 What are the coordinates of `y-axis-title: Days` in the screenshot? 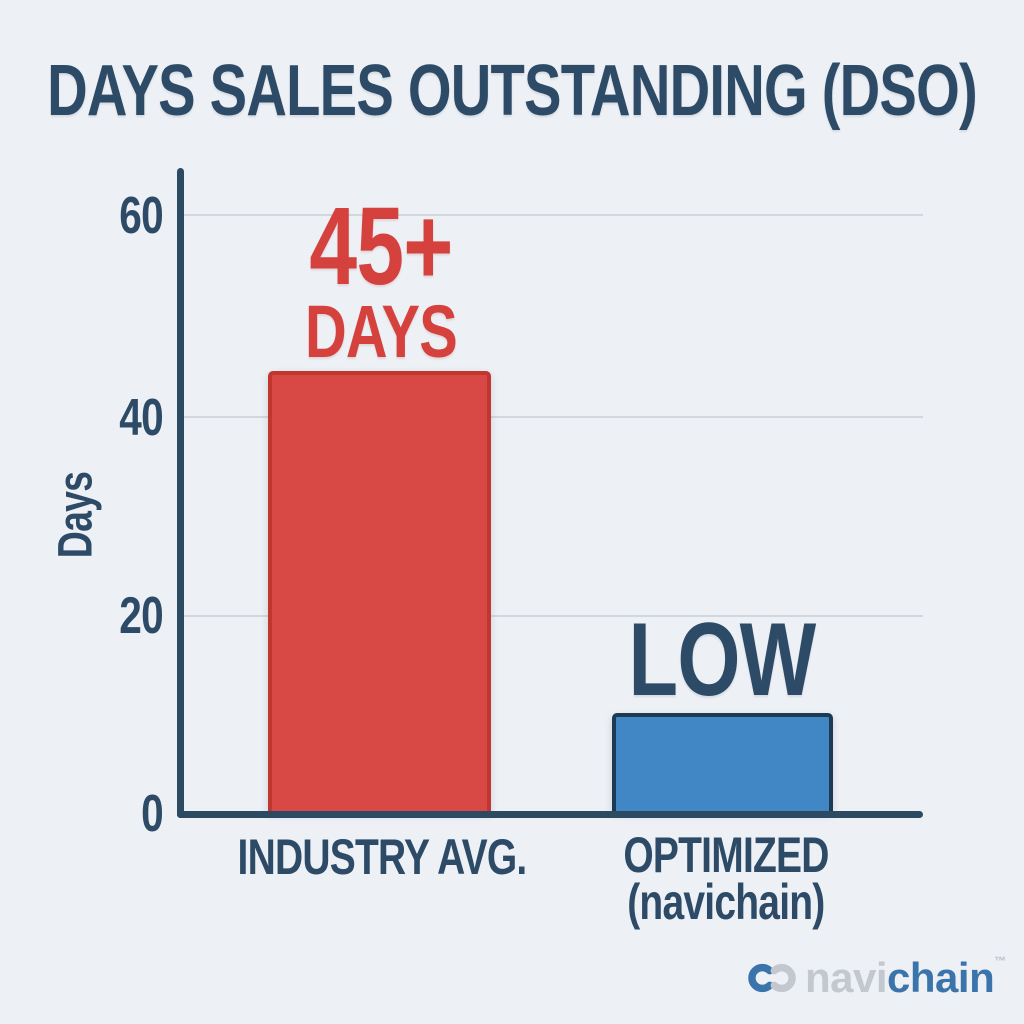 It's located at (76, 515).